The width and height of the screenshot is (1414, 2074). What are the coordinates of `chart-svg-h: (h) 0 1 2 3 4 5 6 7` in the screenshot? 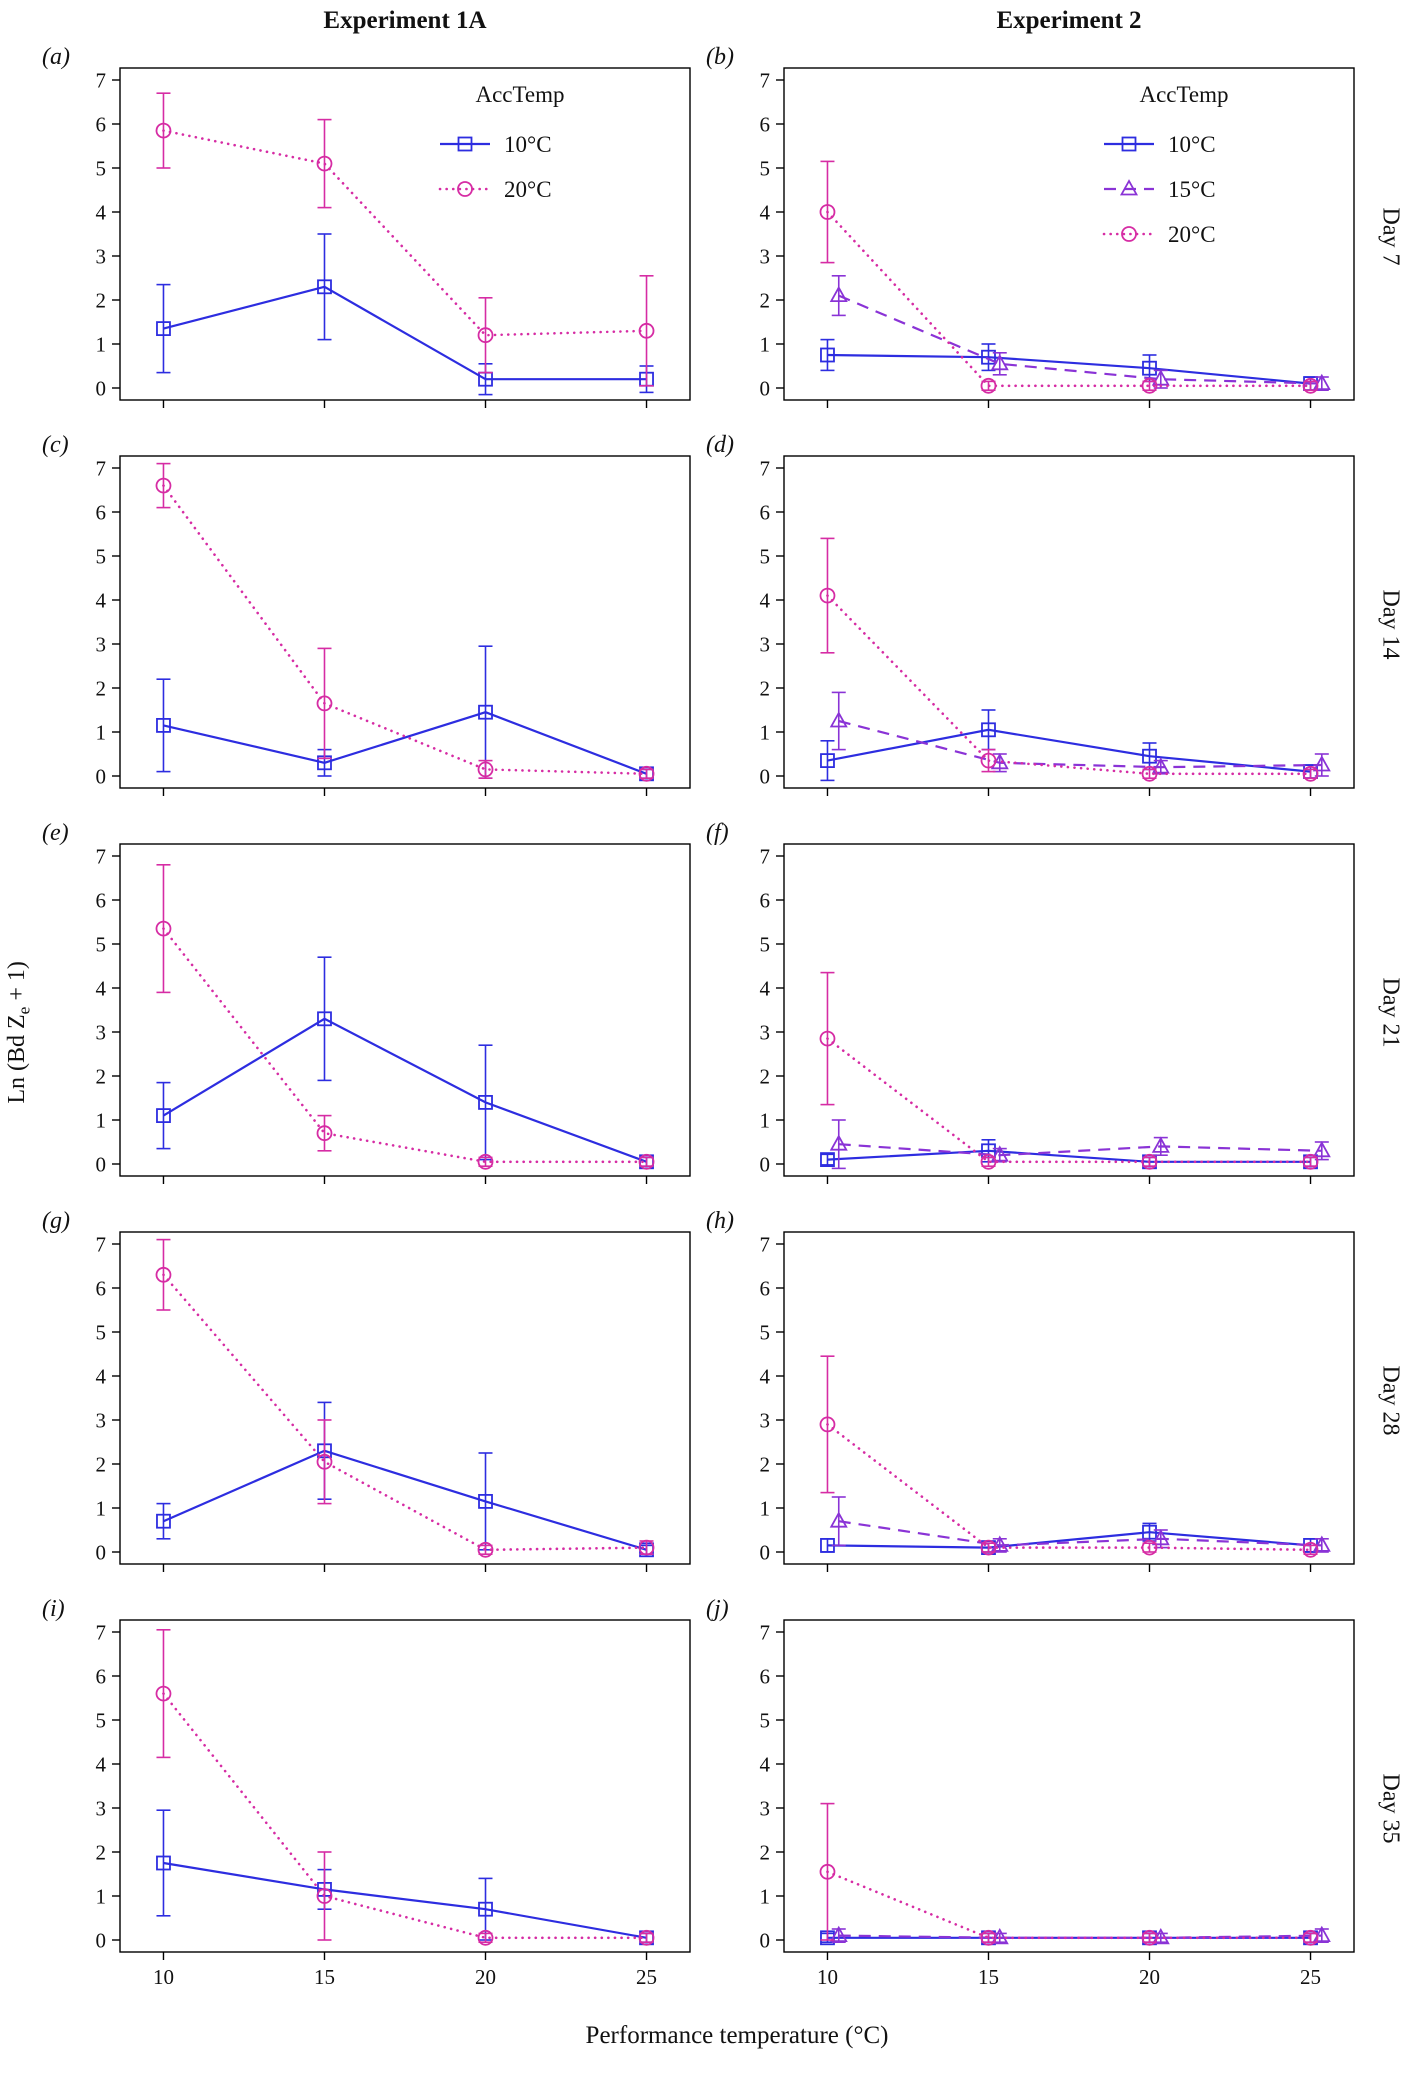 It's located at (1030, 1390).